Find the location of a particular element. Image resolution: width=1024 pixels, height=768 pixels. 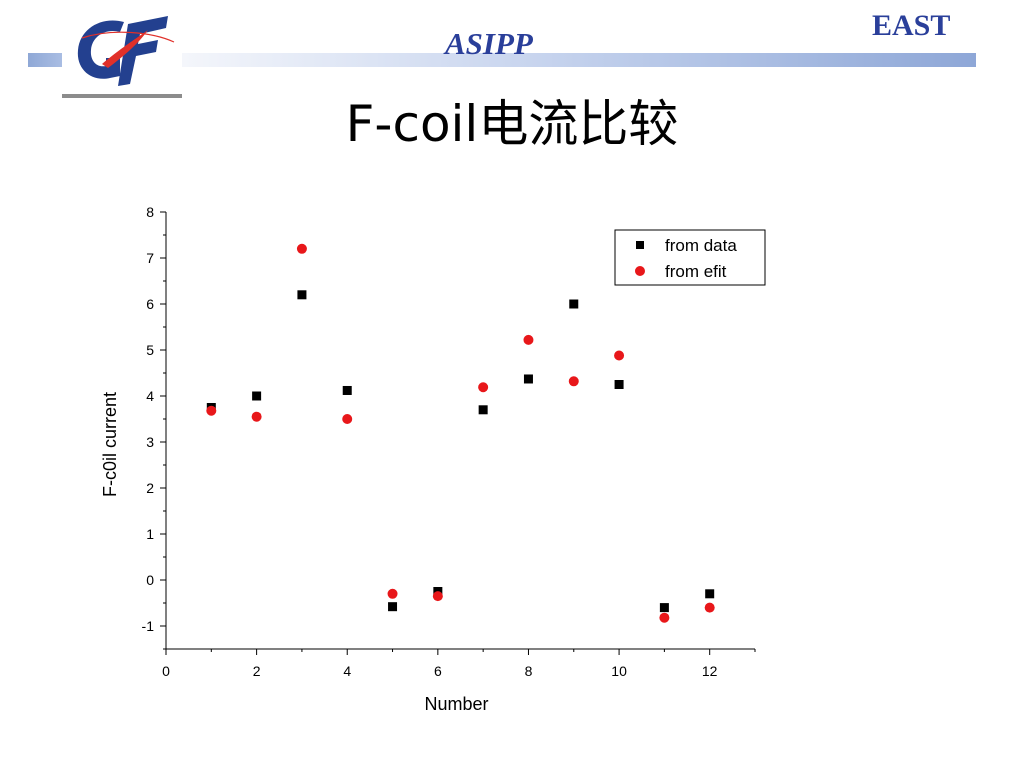

project-label: EAST is located at coordinates (911, 25).